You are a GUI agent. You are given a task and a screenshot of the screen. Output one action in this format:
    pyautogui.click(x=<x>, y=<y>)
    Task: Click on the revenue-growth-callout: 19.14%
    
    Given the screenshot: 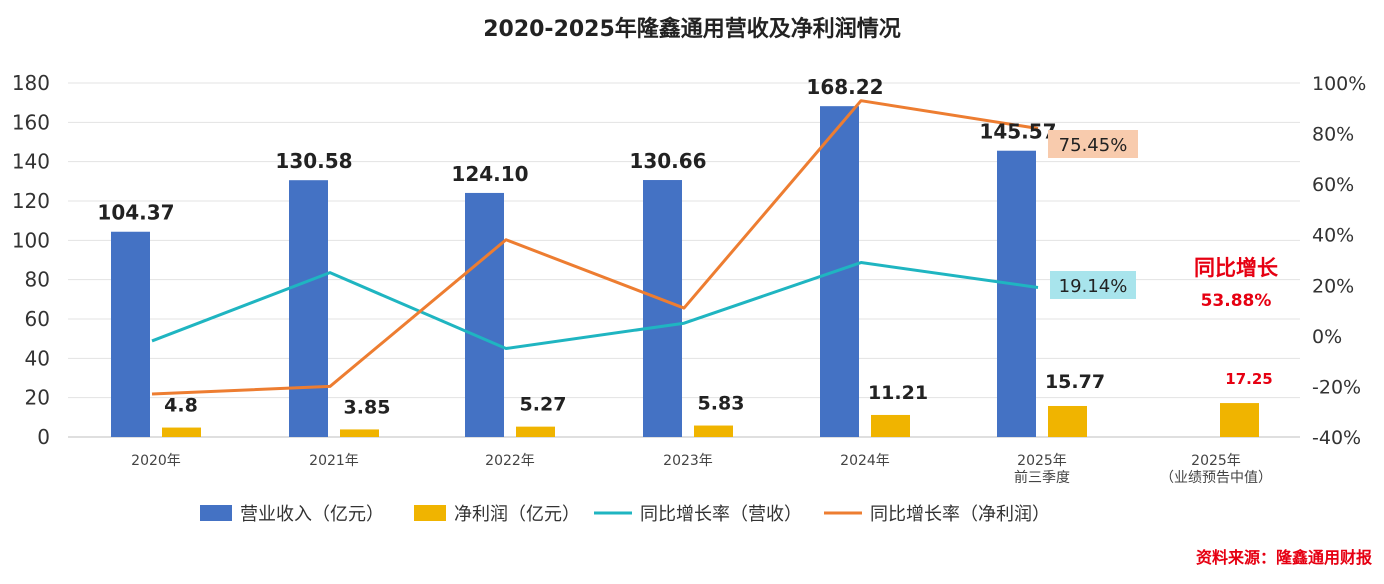 What is the action you would take?
    pyautogui.click(x=1093, y=285)
    